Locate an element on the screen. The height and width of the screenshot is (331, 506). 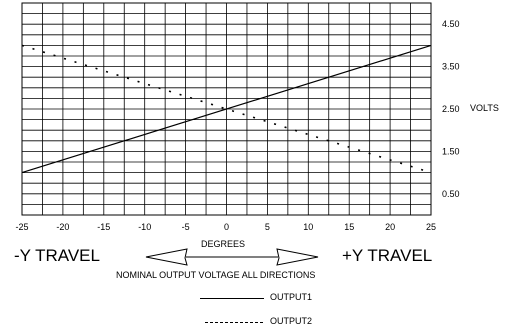
y-tick-label: 3.50 is located at coordinates (451, 67).